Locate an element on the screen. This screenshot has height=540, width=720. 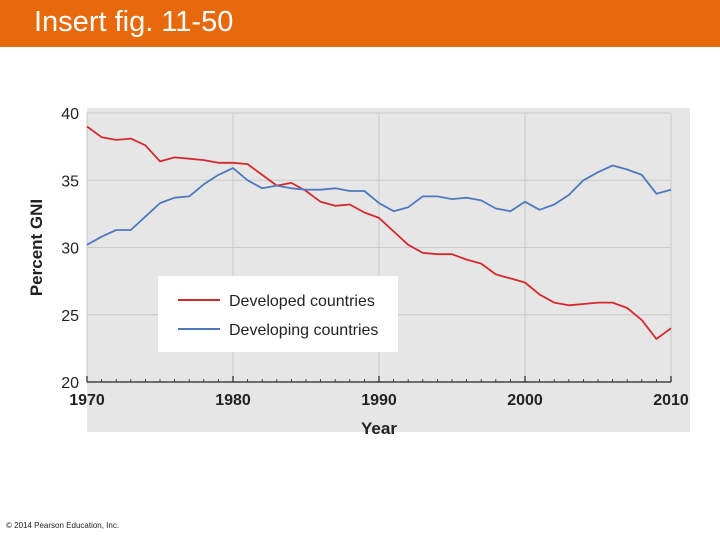
x-axis-title: Year is located at coordinates (379, 428).